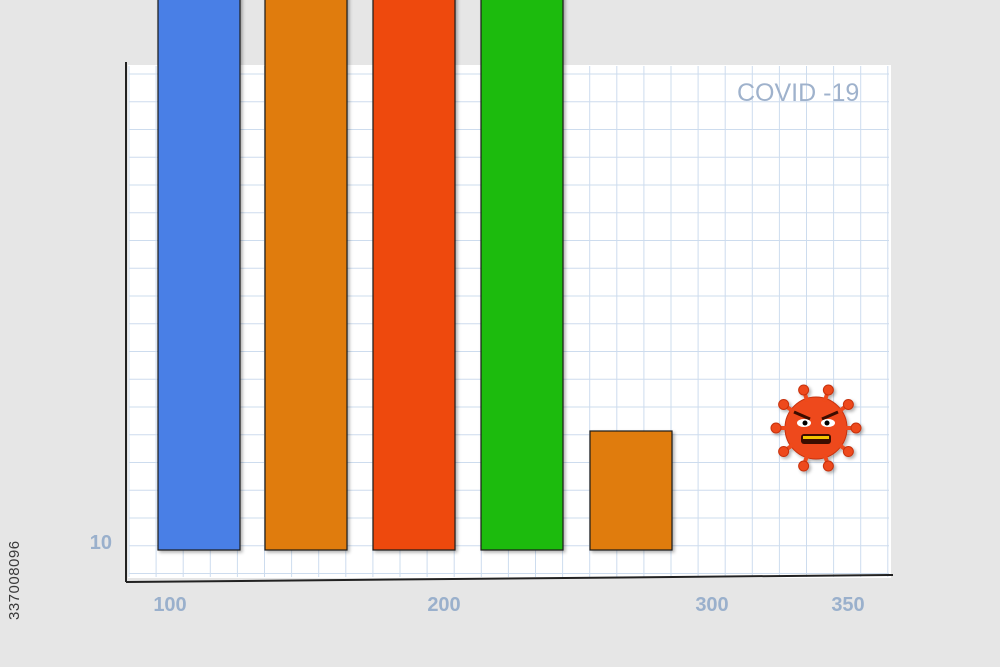 This screenshot has height=667, width=1000. I want to click on x-tick-label: 300, so click(711, 605).